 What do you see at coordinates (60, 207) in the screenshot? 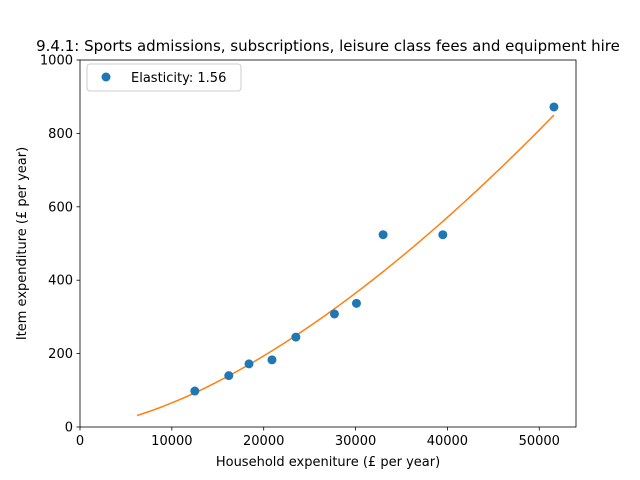
I see `y-tick-label: 600` at bounding box center [60, 207].